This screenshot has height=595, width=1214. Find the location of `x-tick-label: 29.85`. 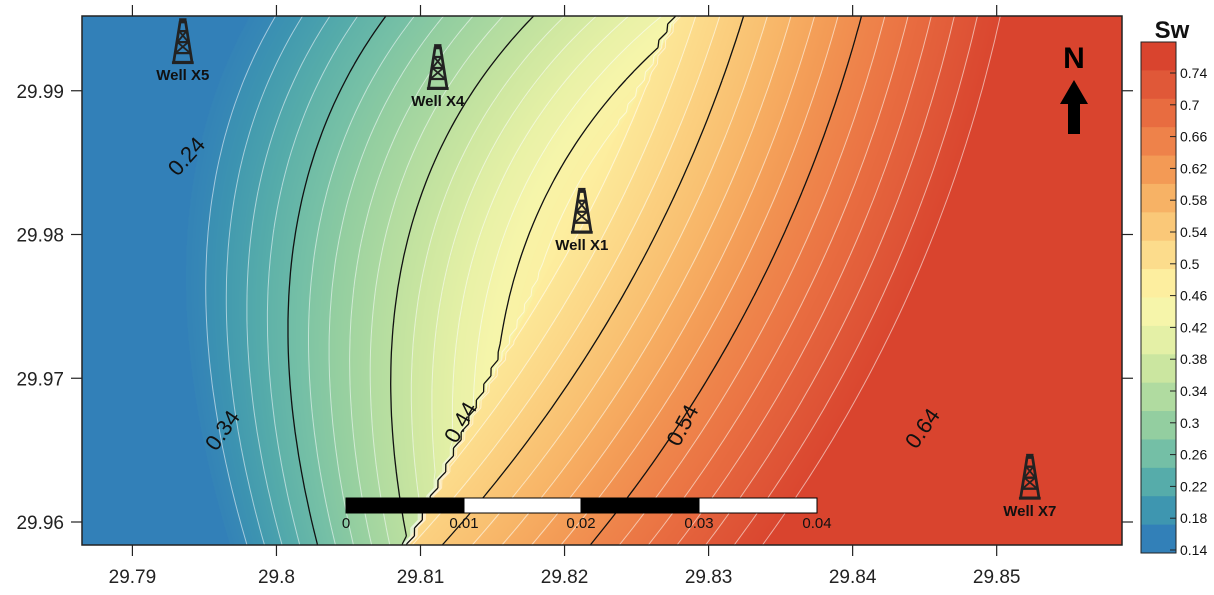

x-tick-label: 29.85 is located at coordinates (997, 577).